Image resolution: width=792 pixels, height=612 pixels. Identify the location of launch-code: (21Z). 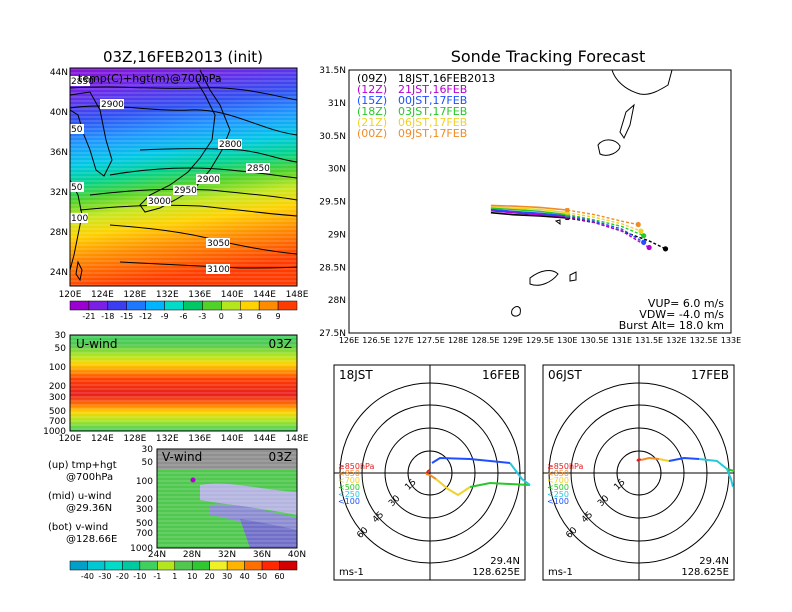
(372, 122).